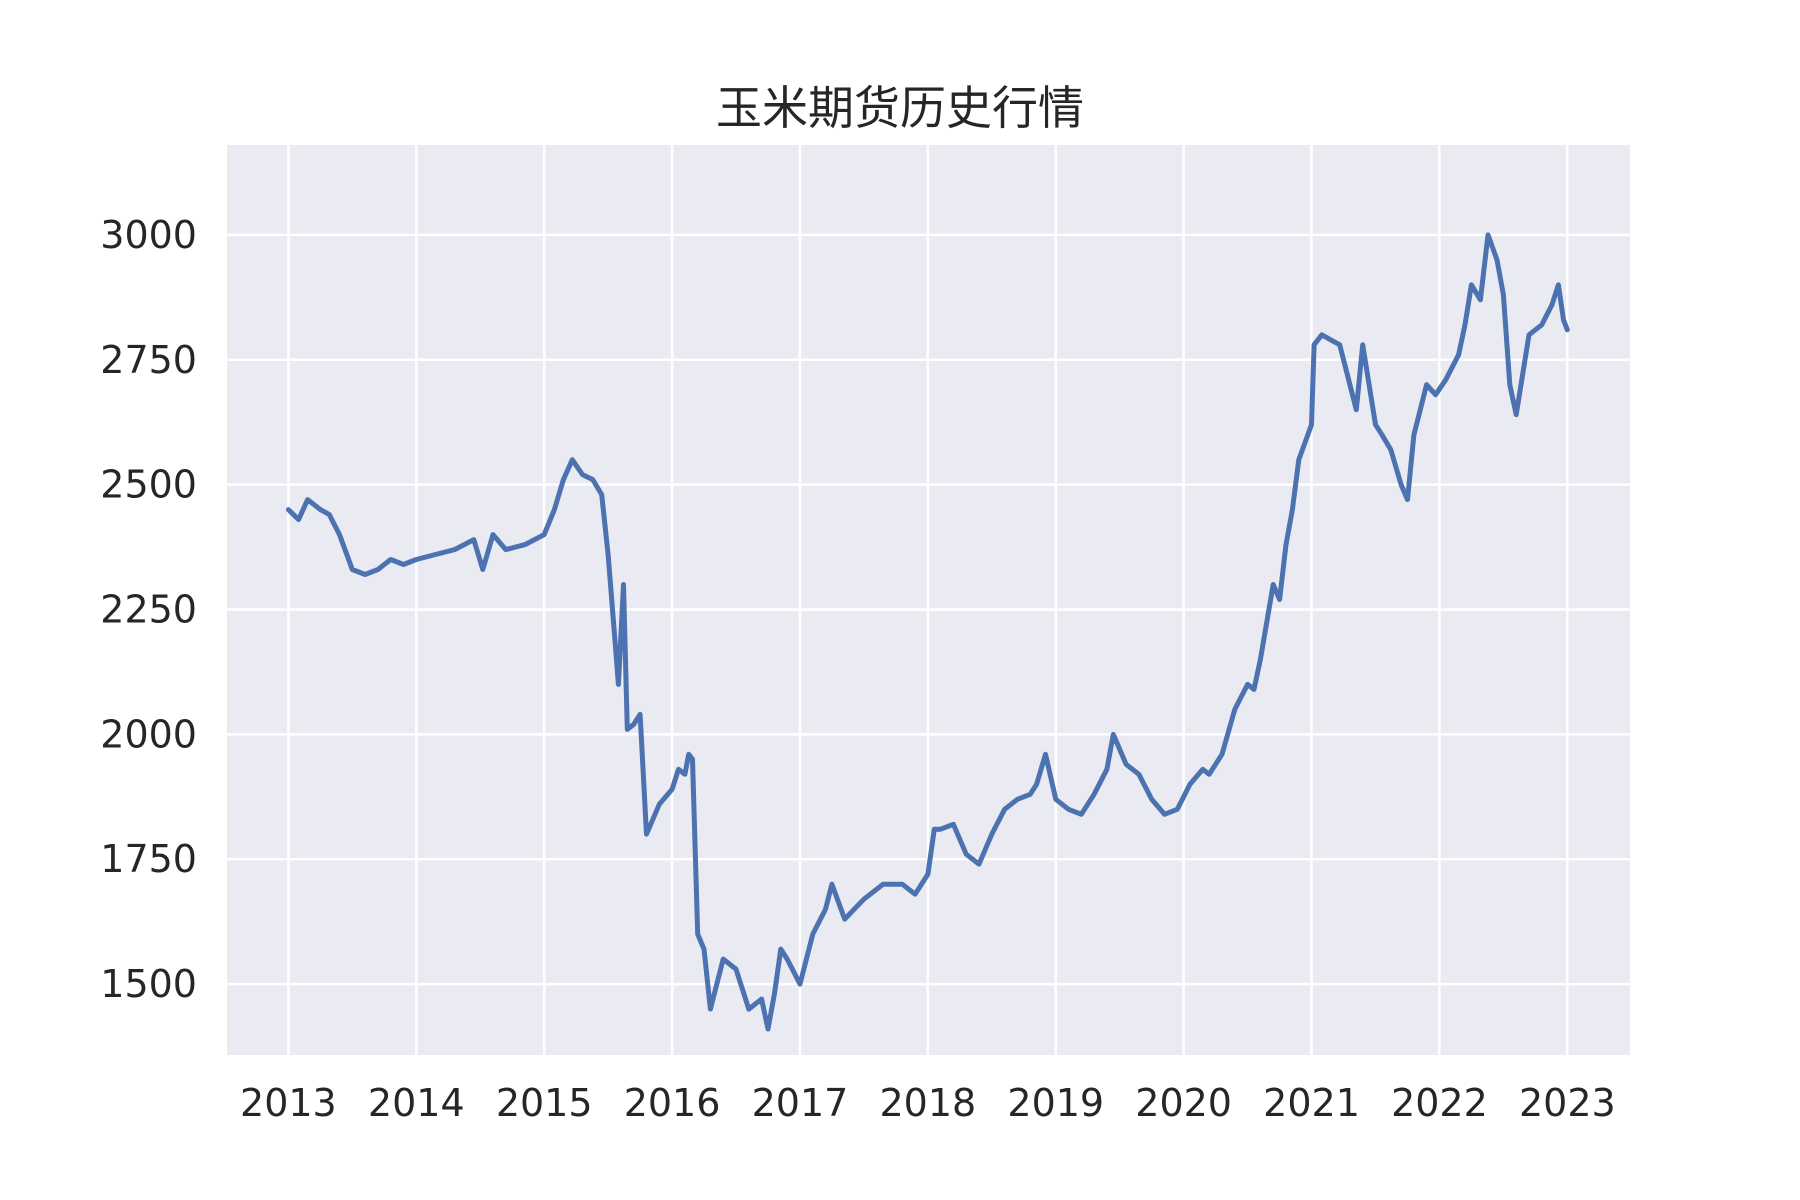 The image size is (1800, 1200). I want to click on x-tick-label: 2015, so click(544, 1103).